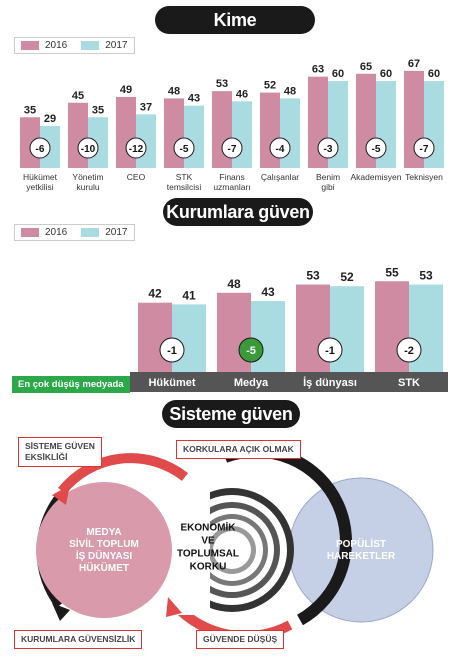  Describe the element at coordinates (231, 414) in the screenshot. I see `section-title-system: Sisteme güven` at that location.